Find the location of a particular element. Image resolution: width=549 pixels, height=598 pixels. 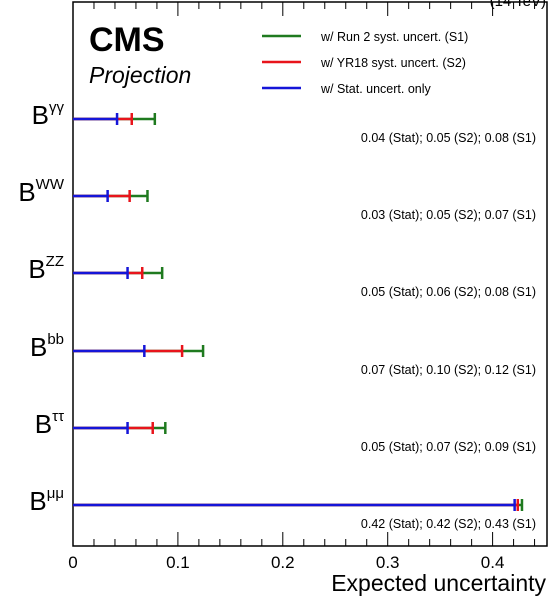

row-label: Bμμ is located at coordinates (46, 500).